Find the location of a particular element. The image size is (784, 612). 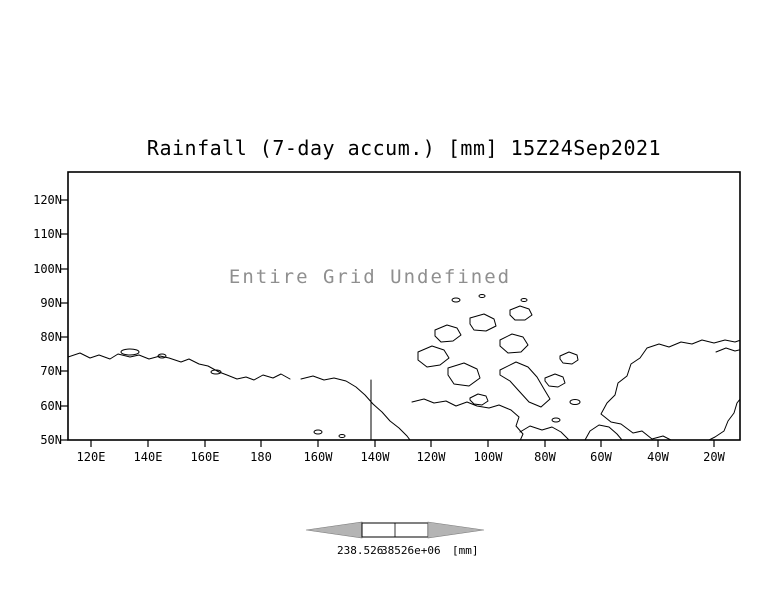

lon-tick-label: 120W is located at coordinates (431, 457).